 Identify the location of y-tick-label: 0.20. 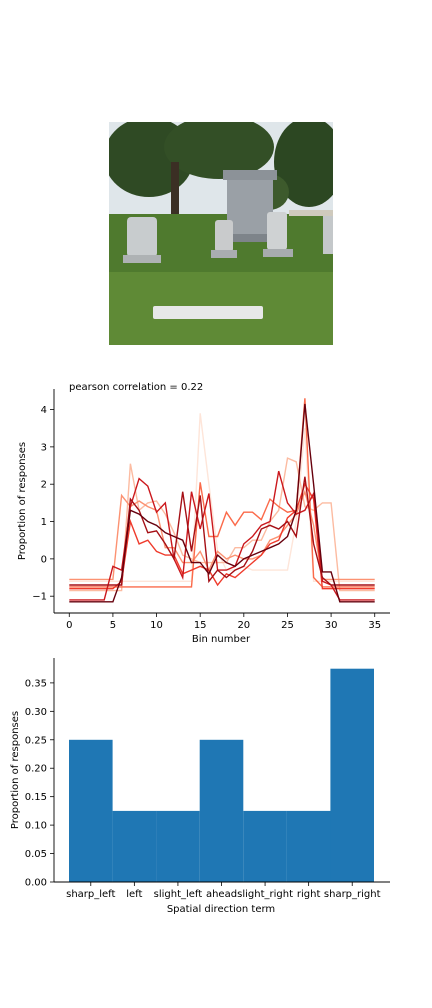
(36, 769).